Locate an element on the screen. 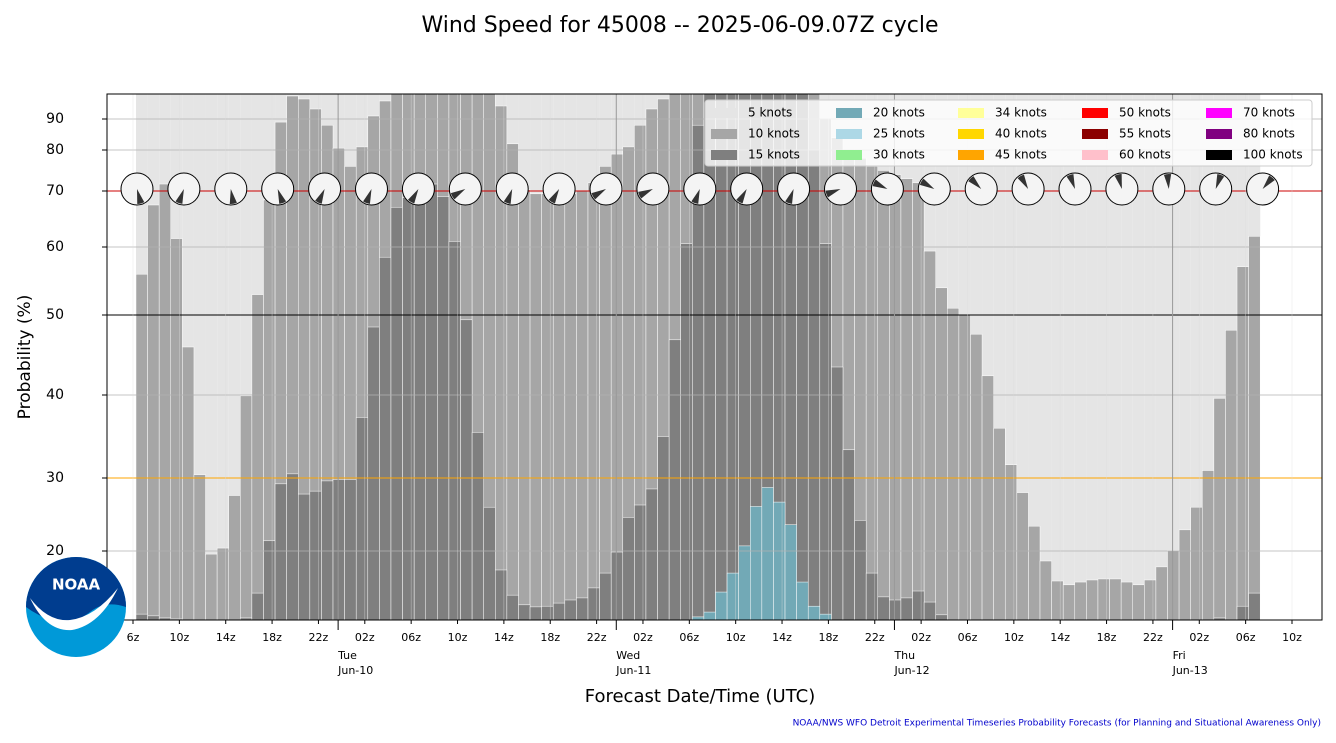  legend-label: 80 knots is located at coordinates (1269, 134).